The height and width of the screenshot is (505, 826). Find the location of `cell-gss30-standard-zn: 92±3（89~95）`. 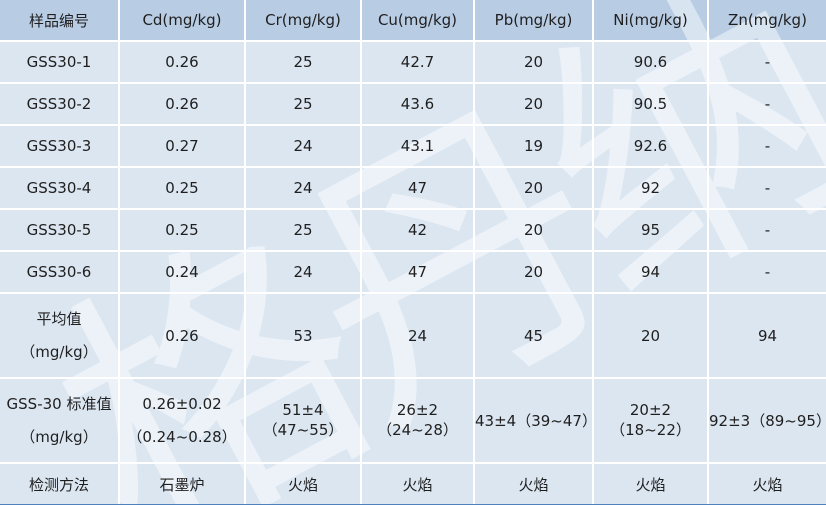

cell-gss30-standard-zn: 92±3（89~95） is located at coordinates (766, 419).